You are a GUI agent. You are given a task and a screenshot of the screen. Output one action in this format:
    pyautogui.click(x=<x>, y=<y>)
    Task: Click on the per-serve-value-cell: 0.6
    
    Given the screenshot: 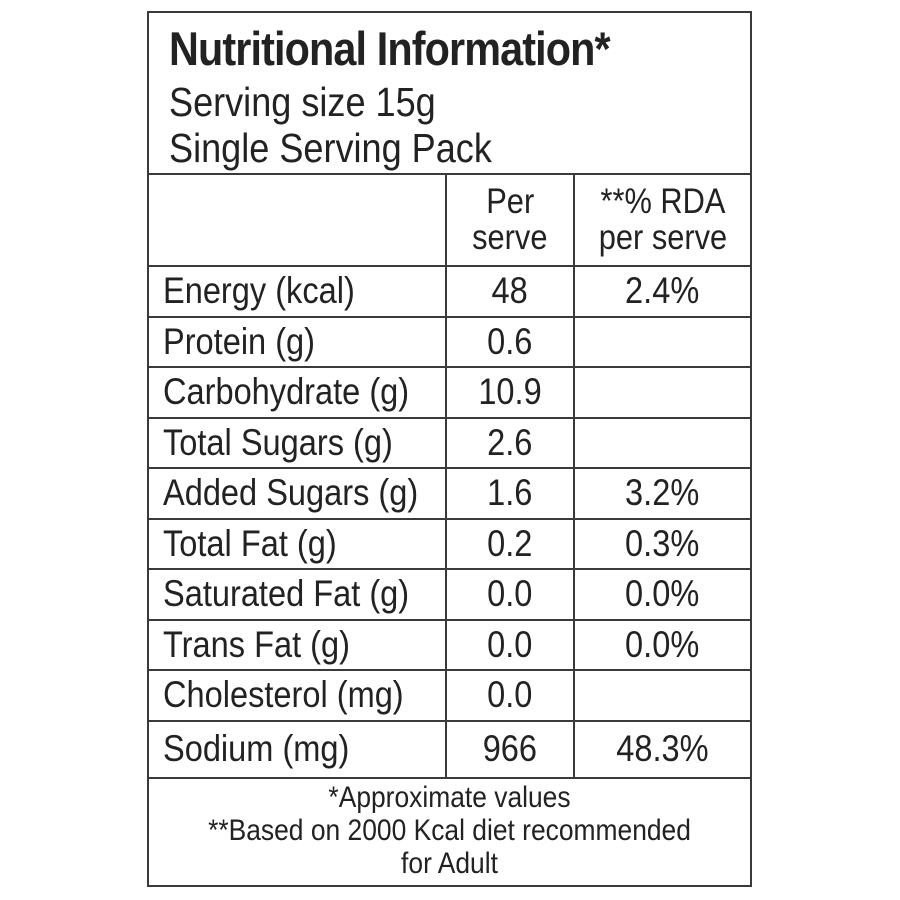 What is the action you would take?
    pyautogui.click(x=510, y=341)
    